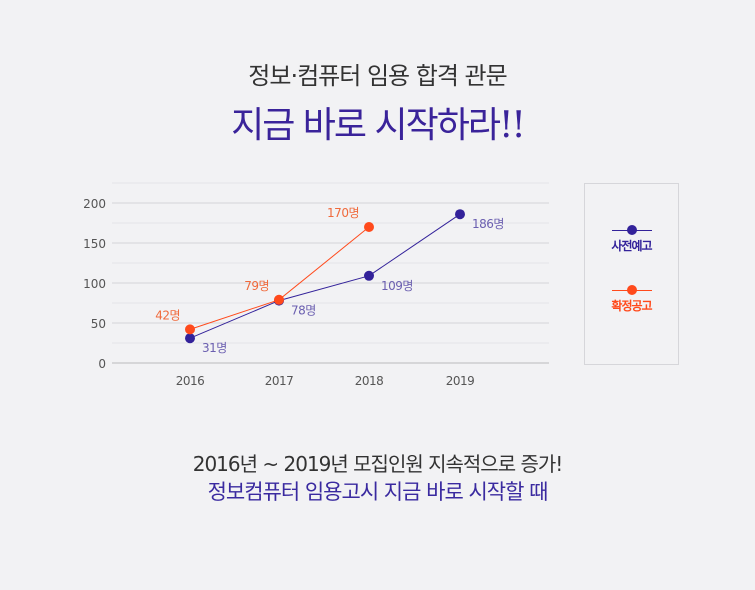 This screenshot has height=590, width=755. Describe the element at coordinates (460, 381) in the screenshot. I see `x-tick-label: 2019` at that location.